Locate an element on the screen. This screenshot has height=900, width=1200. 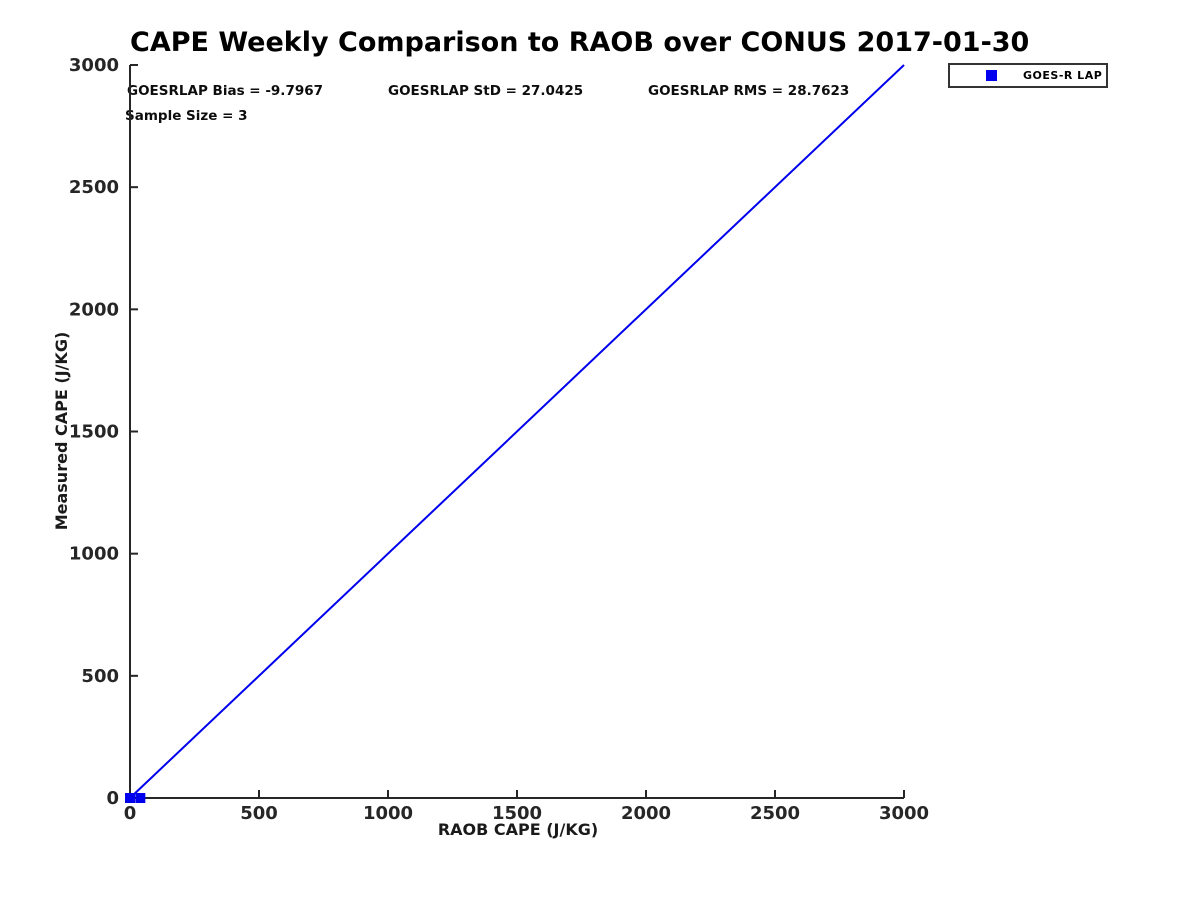
y-tick-label: 1500 is located at coordinates (94, 432).